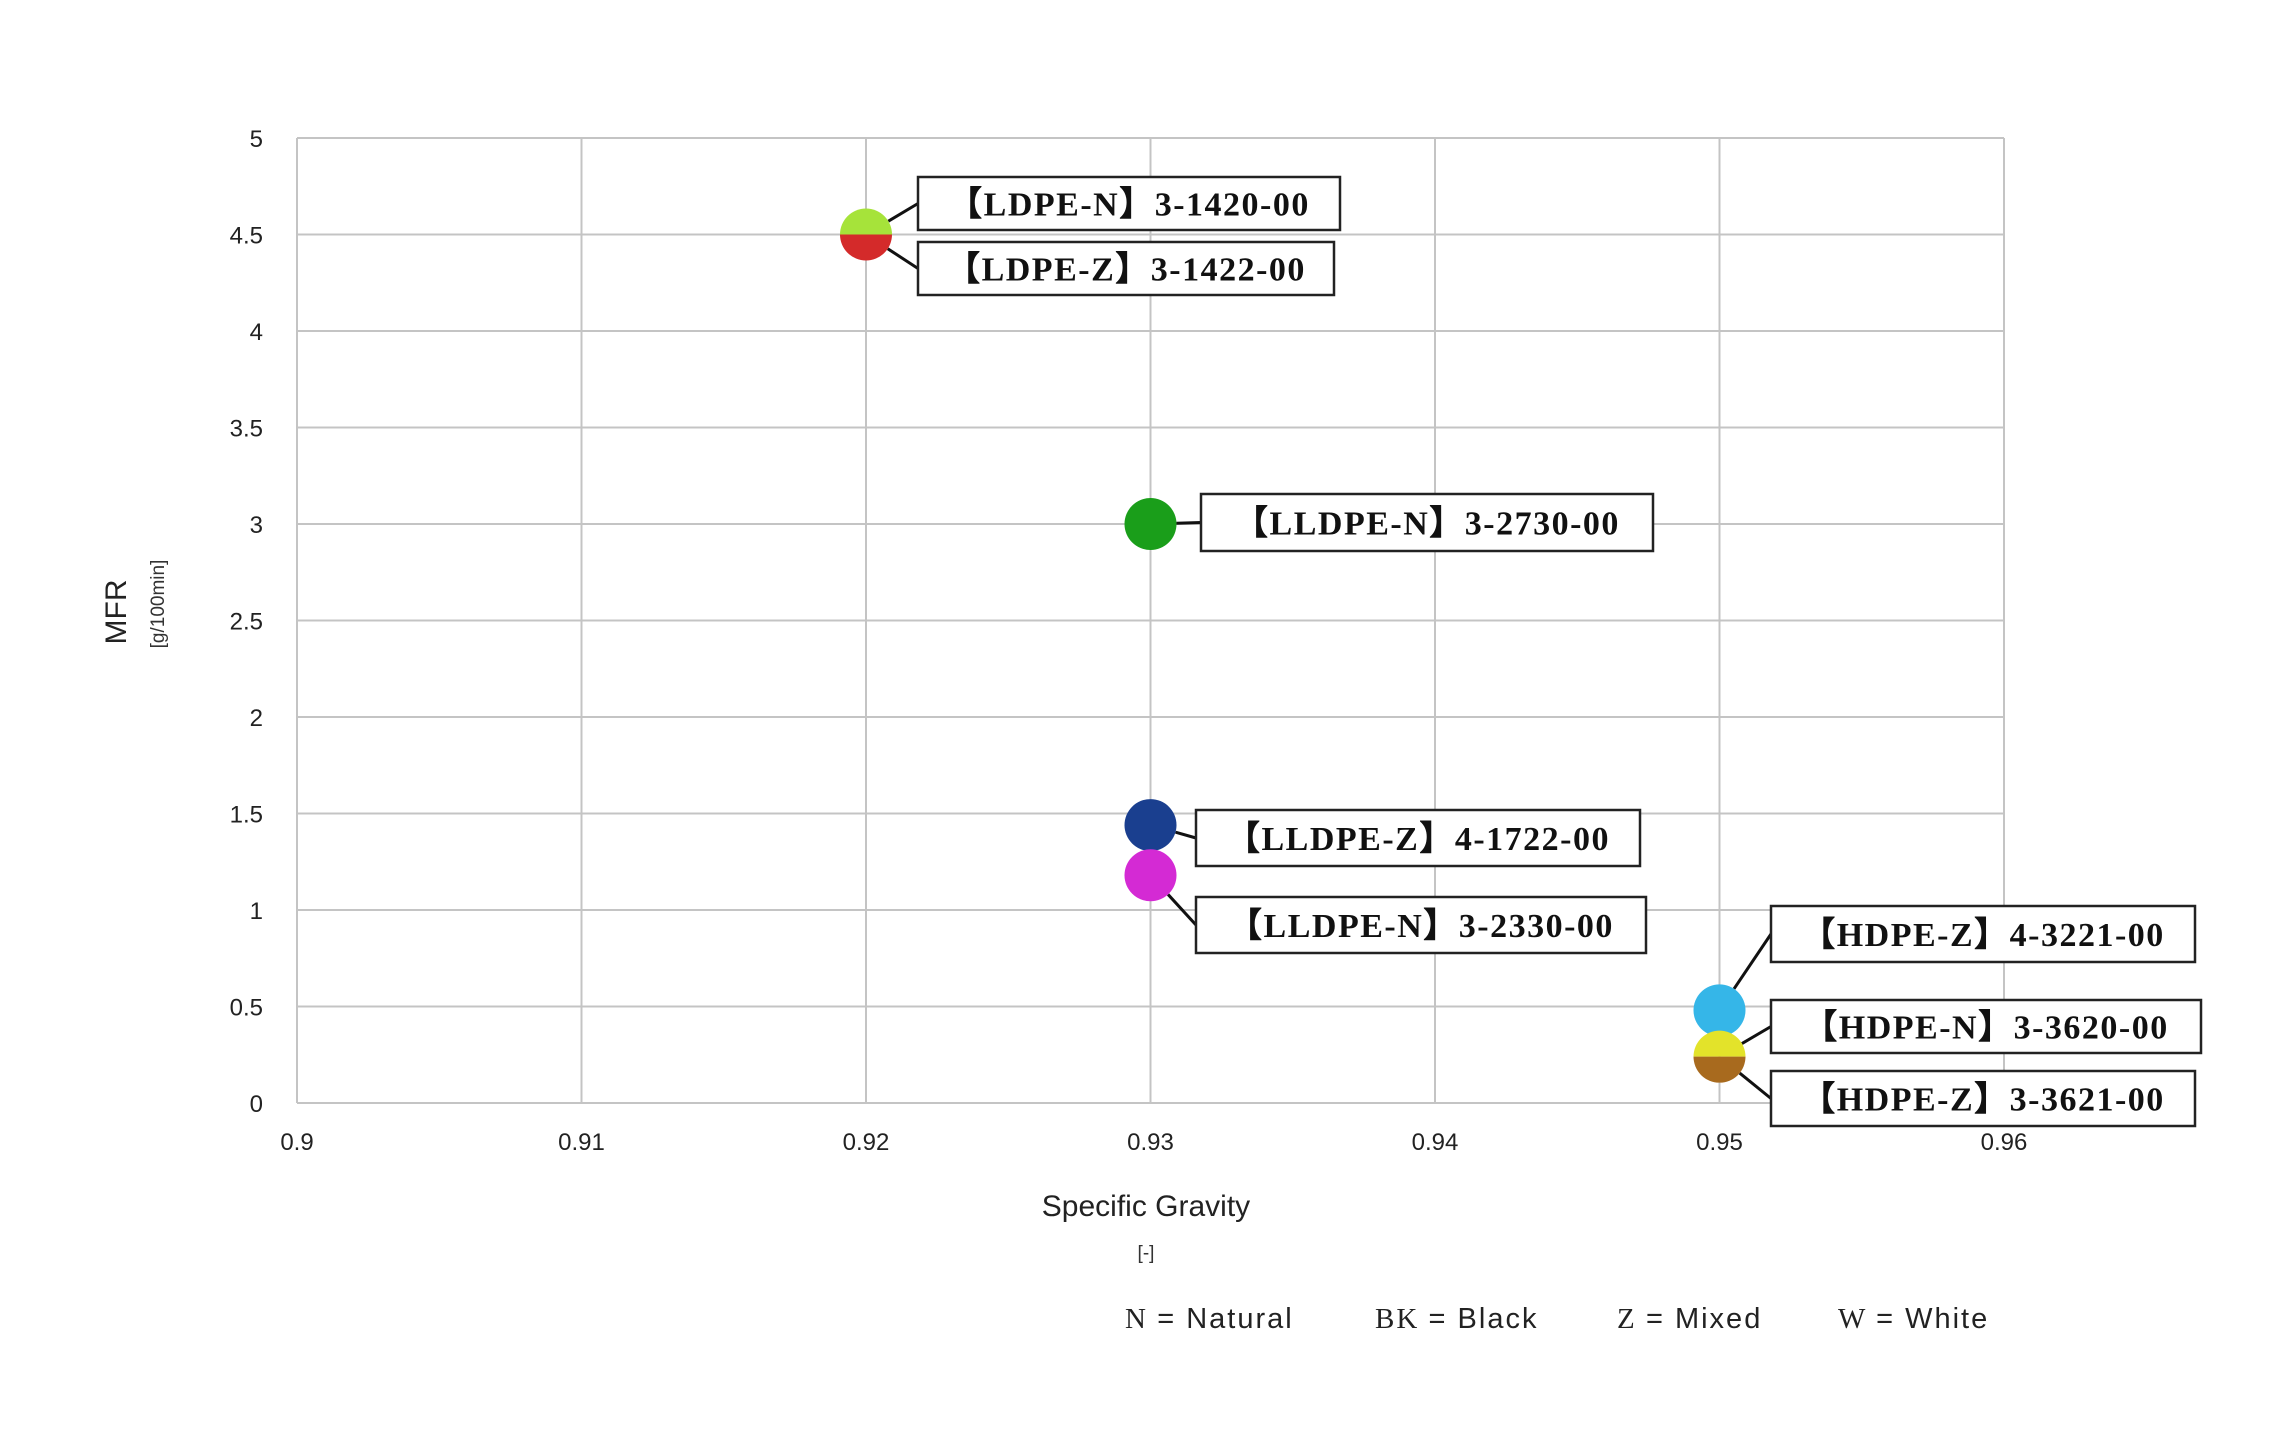  Describe the element at coordinates (256, 139) in the screenshot. I see `y-tick-label: 5` at that location.